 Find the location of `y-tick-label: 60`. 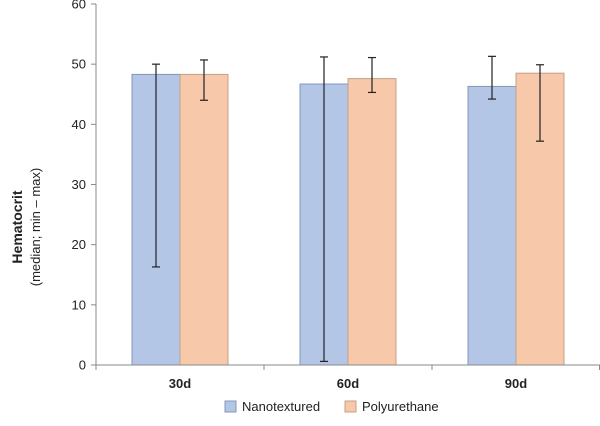

y-tick-label: 60 is located at coordinates (79, 6).